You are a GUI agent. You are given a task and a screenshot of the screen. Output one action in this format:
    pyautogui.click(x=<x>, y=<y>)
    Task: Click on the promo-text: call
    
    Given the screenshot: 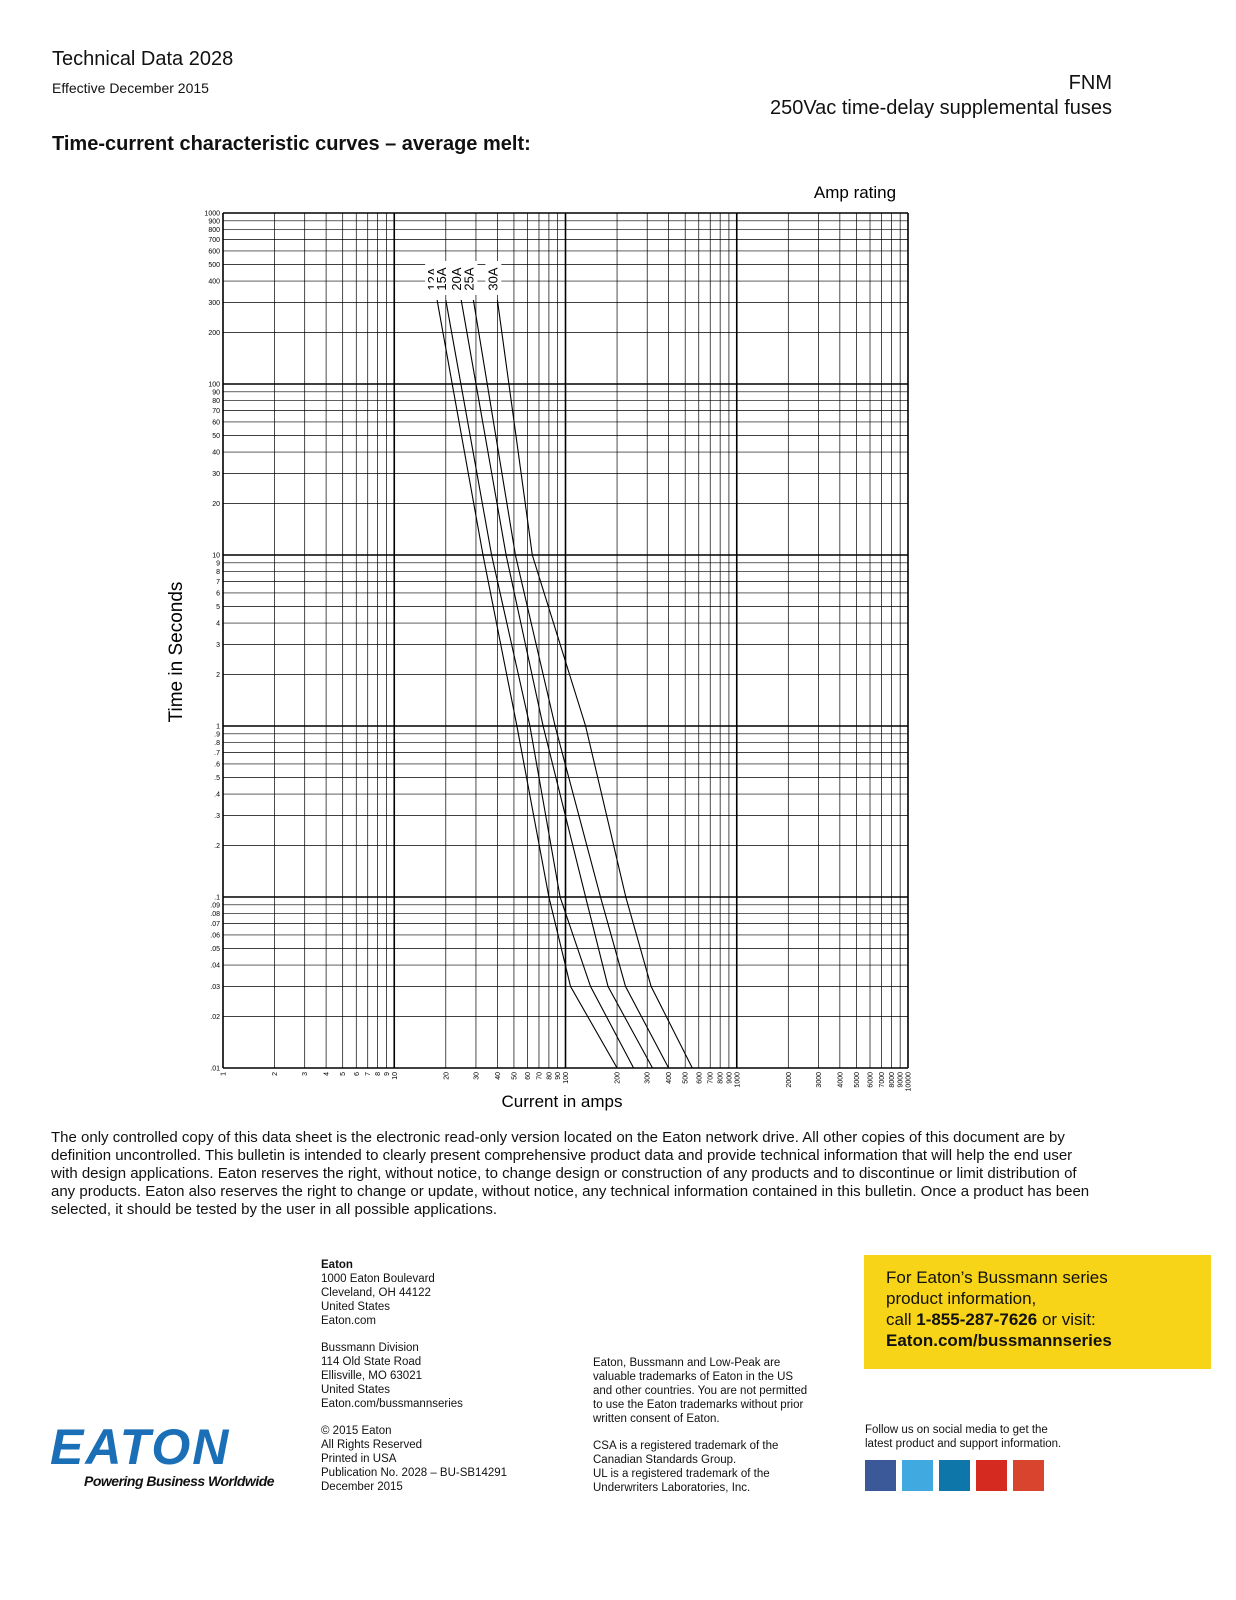 What is the action you would take?
    pyautogui.click(x=901, y=1319)
    